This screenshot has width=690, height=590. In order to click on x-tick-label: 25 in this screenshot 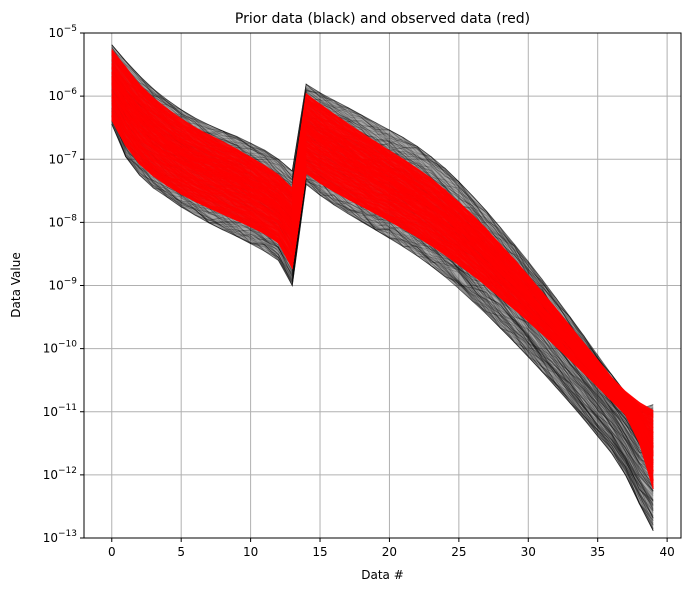, I will do `click(458, 552)`.